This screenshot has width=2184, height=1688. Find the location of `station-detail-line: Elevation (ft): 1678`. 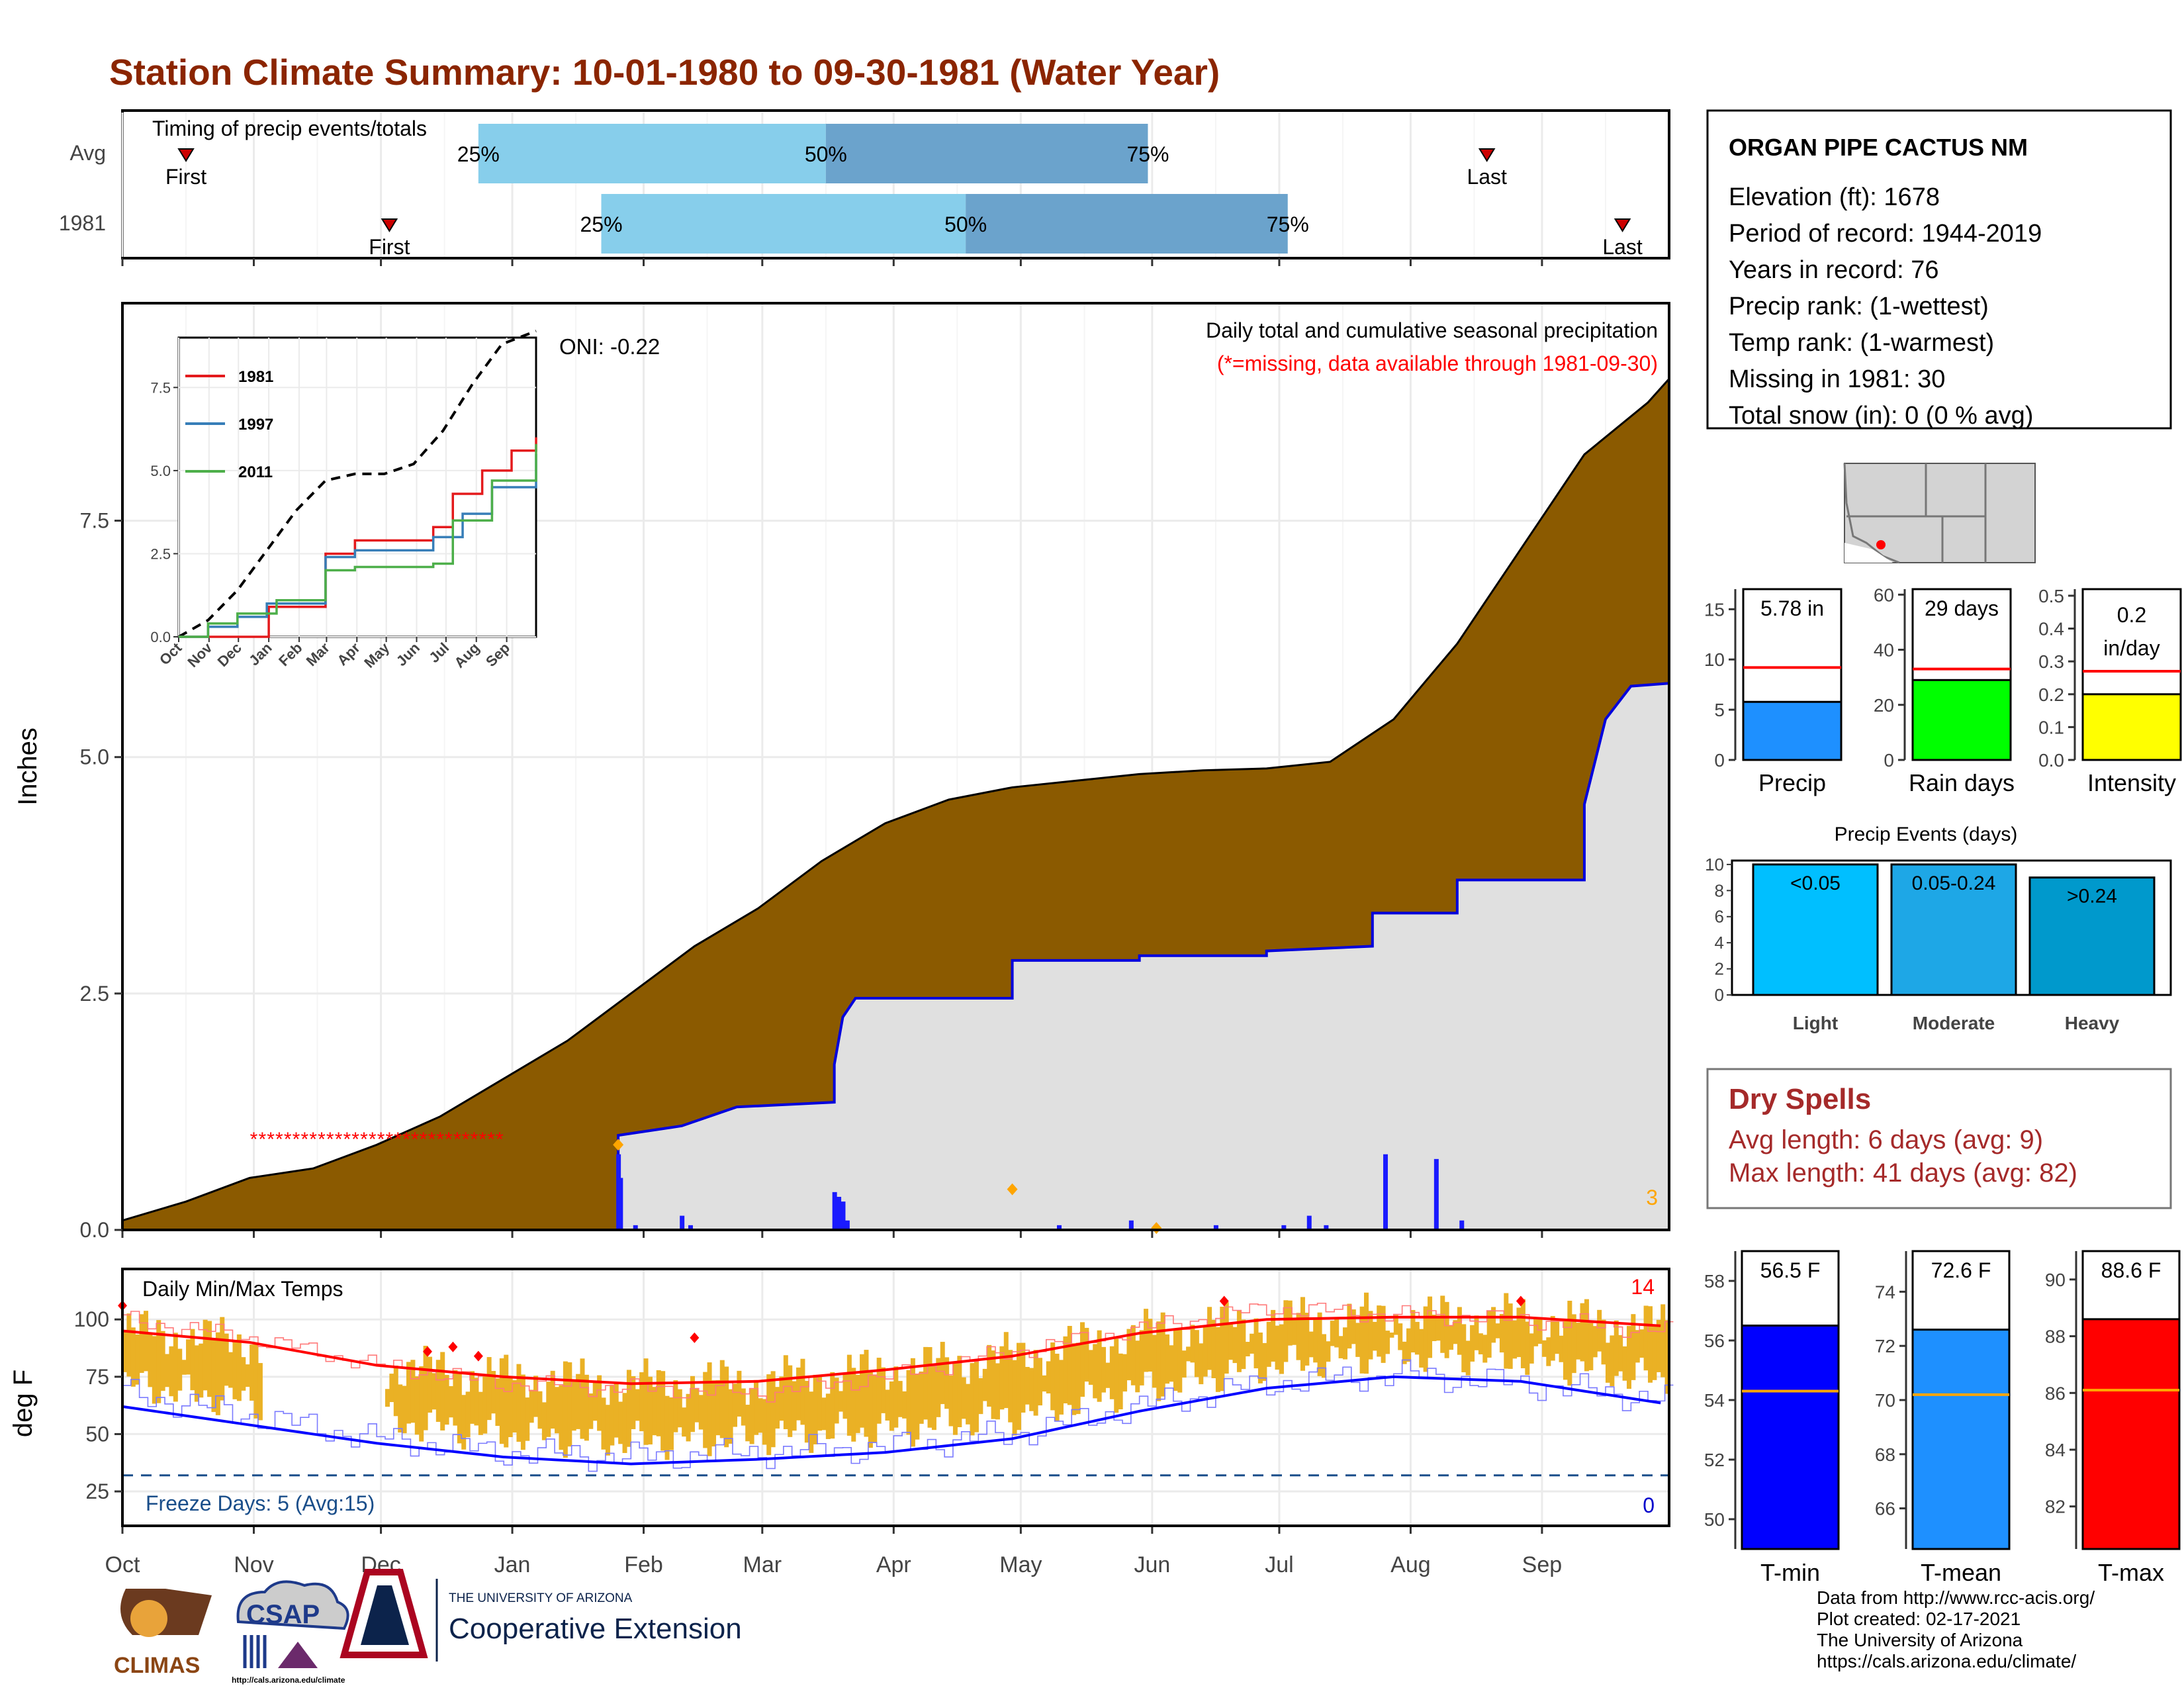

station-detail-line: Elevation (ft): 1678 is located at coordinates (1834, 197).